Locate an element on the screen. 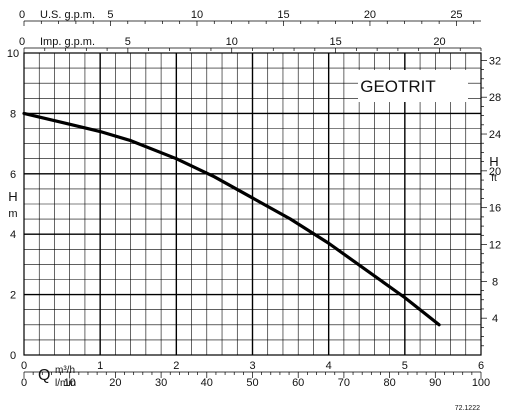 Image resolution: width=512 pixels, height=416 pixels. top-imp-tick-label: 15 is located at coordinates (335, 42).